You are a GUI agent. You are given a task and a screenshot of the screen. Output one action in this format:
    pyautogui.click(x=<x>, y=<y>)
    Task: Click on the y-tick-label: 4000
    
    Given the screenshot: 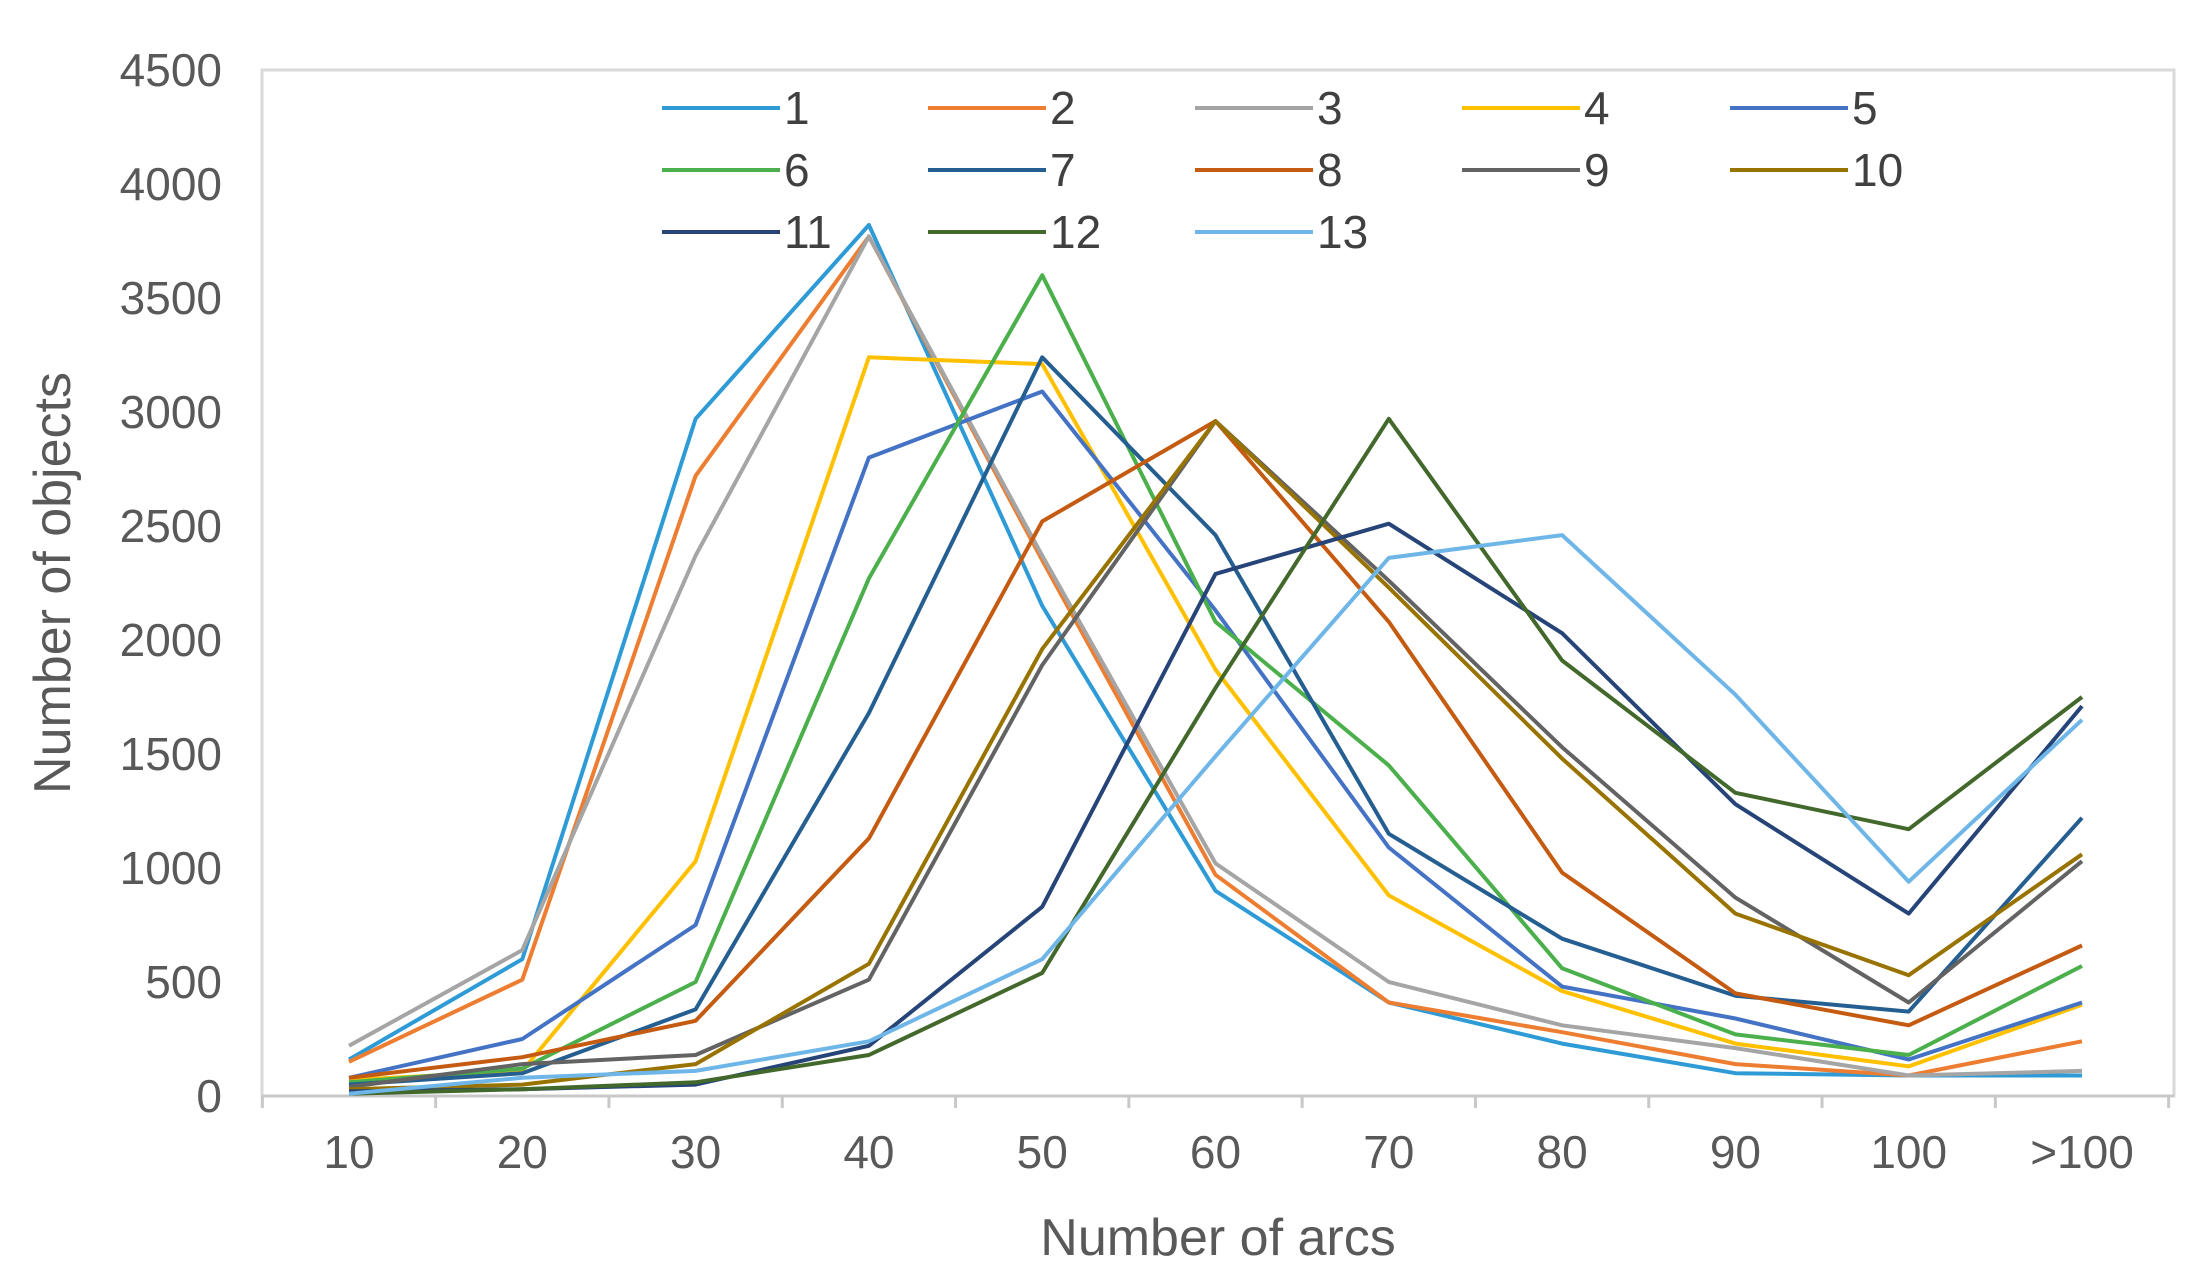 What is the action you would take?
    pyautogui.click(x=171, y=184)
    